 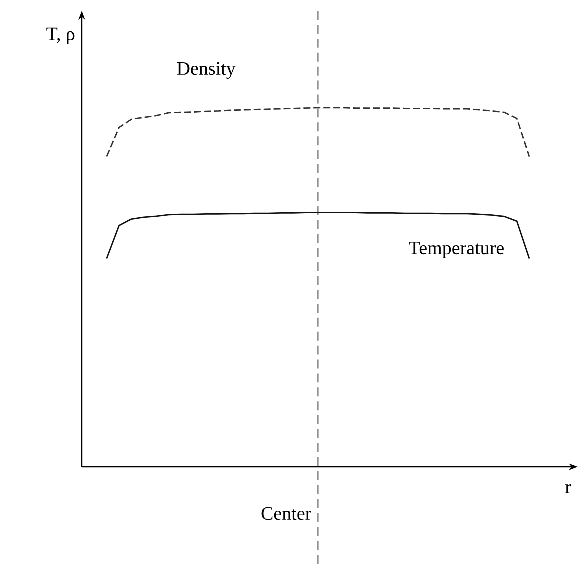 What do you see at coordinates (206, 70) in the screenshot?
I see `series-label: Density` at bounding box center [206, 70].